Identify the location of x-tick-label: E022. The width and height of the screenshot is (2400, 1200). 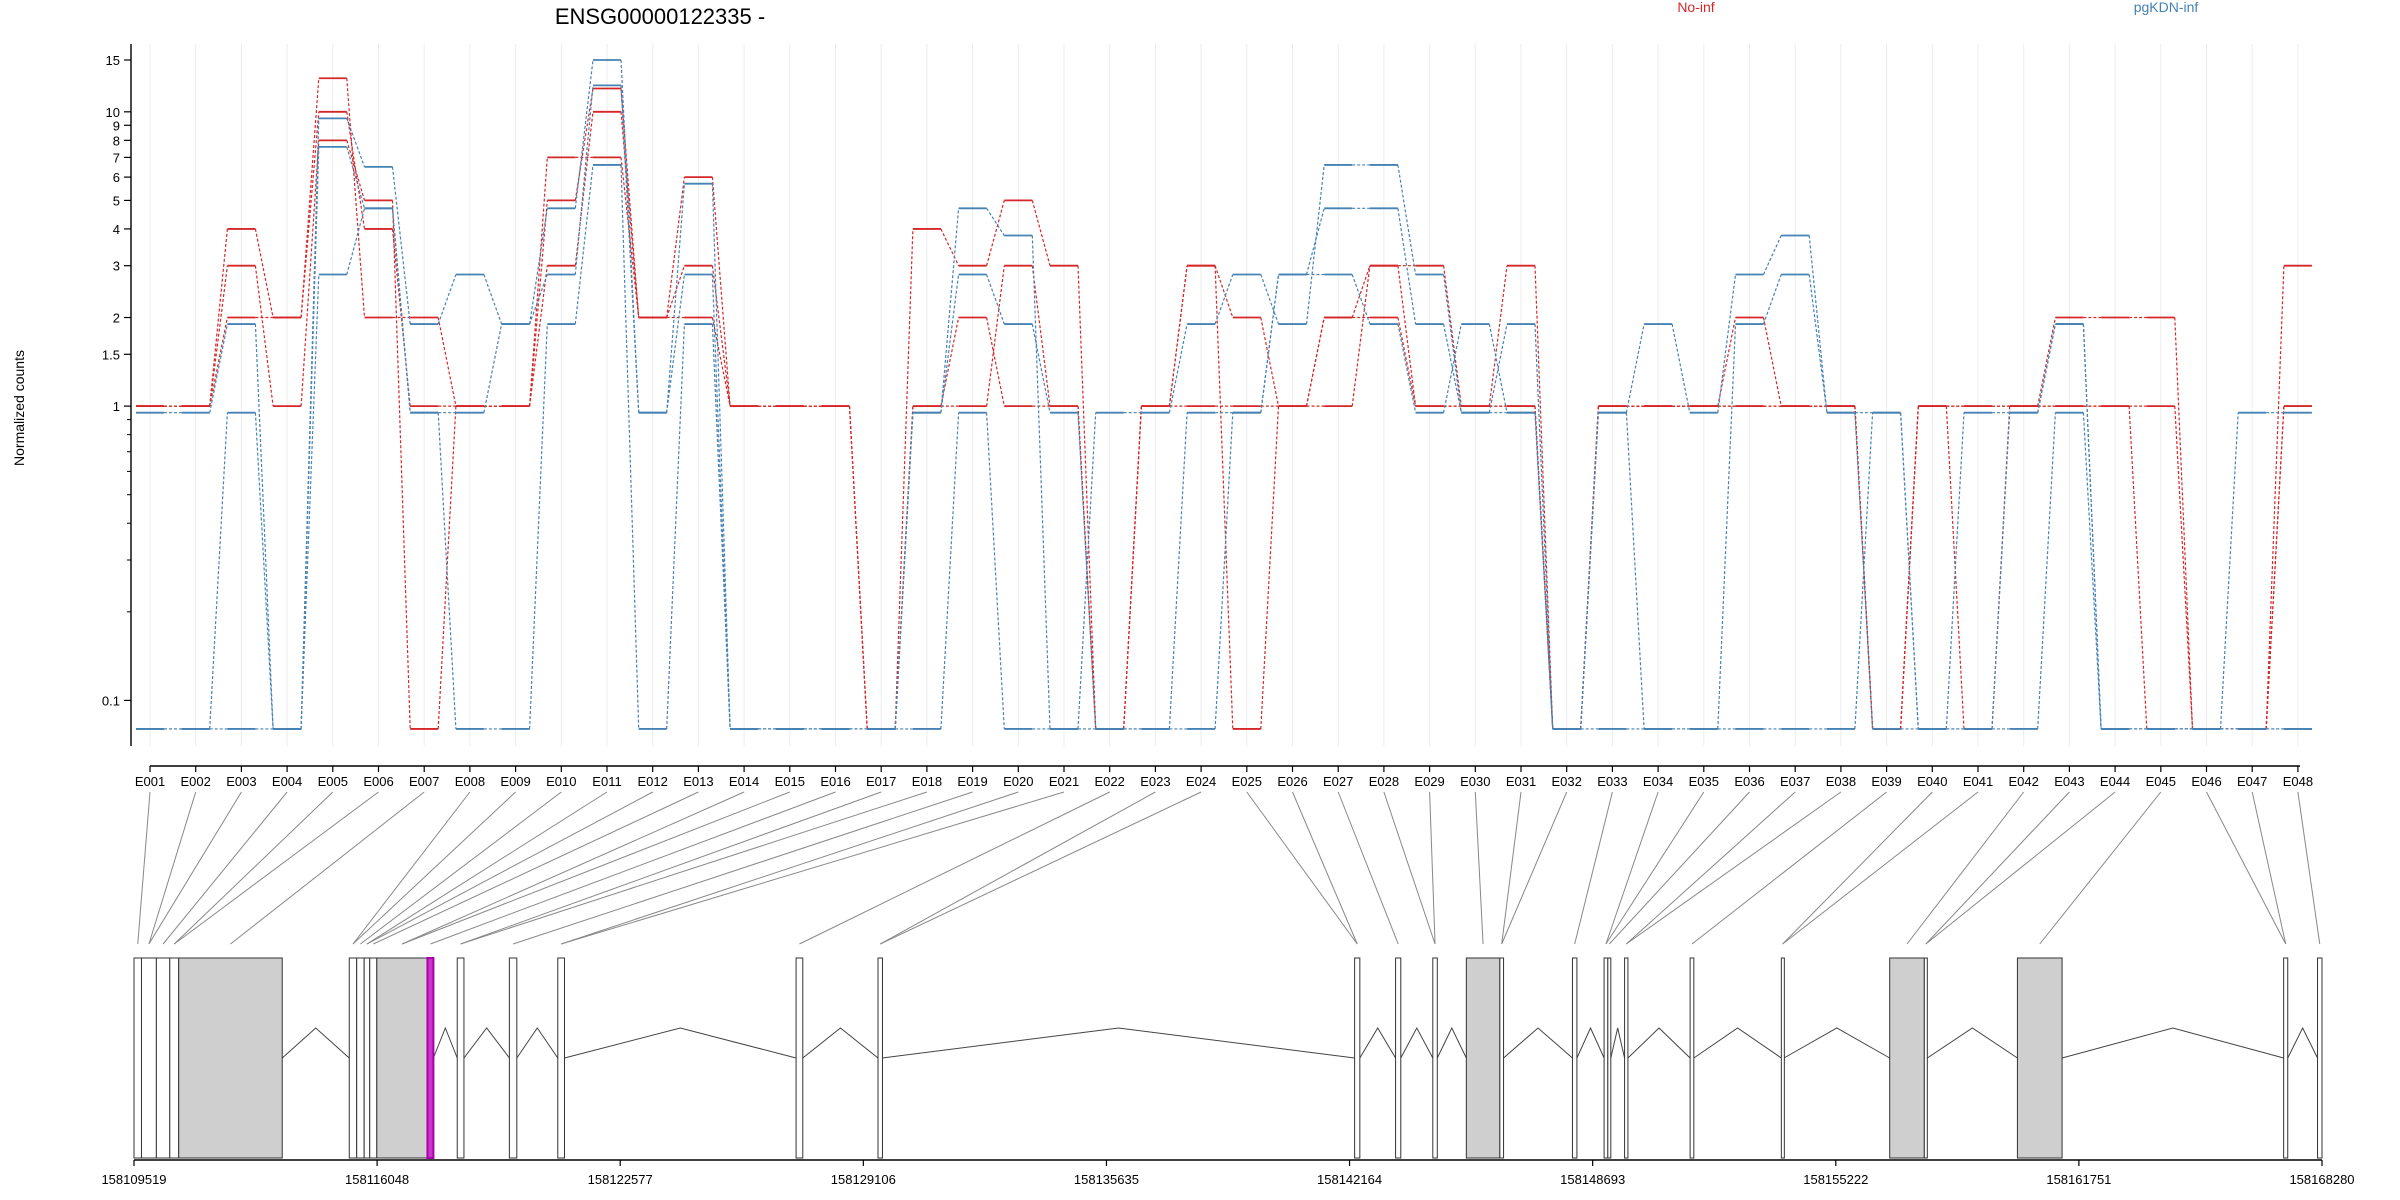
(1110, 781).